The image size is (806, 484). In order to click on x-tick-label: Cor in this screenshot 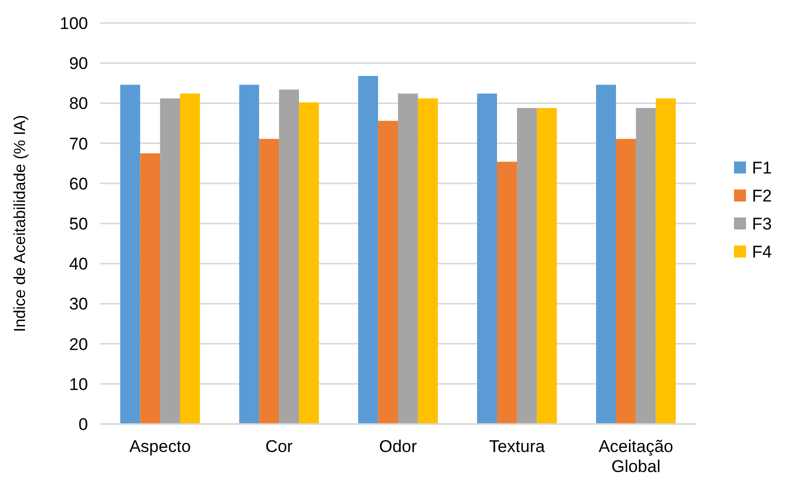, I will do `click(279, 446)`.